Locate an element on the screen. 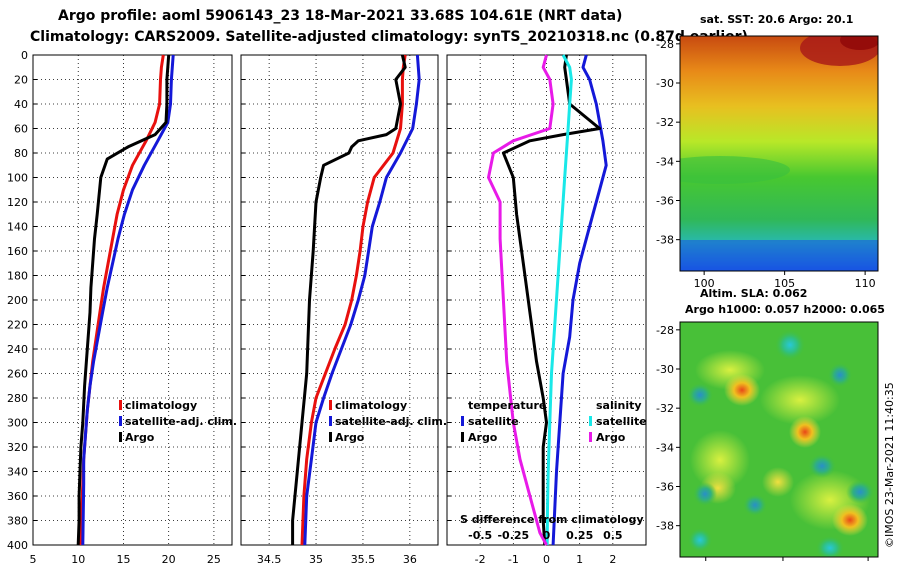  x-tick-label: 10 is located at coordinates (78, 559).